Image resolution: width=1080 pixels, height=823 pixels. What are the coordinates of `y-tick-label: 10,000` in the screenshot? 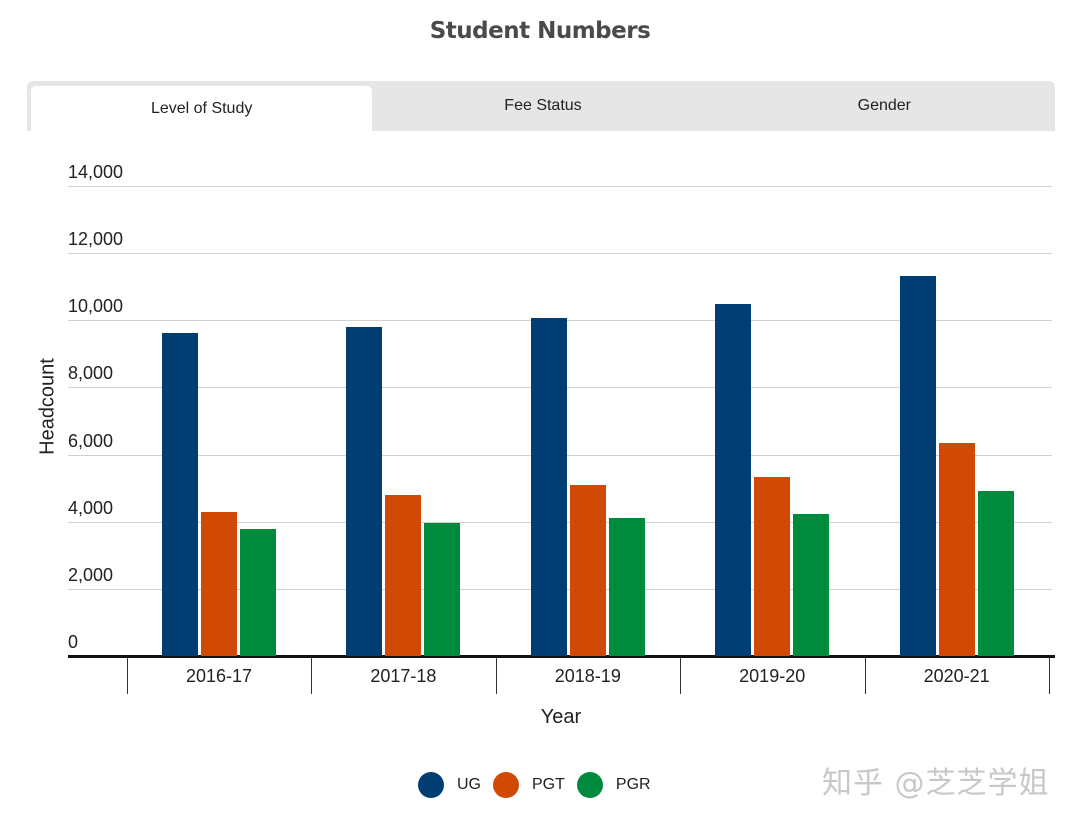 It's located at (96, 306).